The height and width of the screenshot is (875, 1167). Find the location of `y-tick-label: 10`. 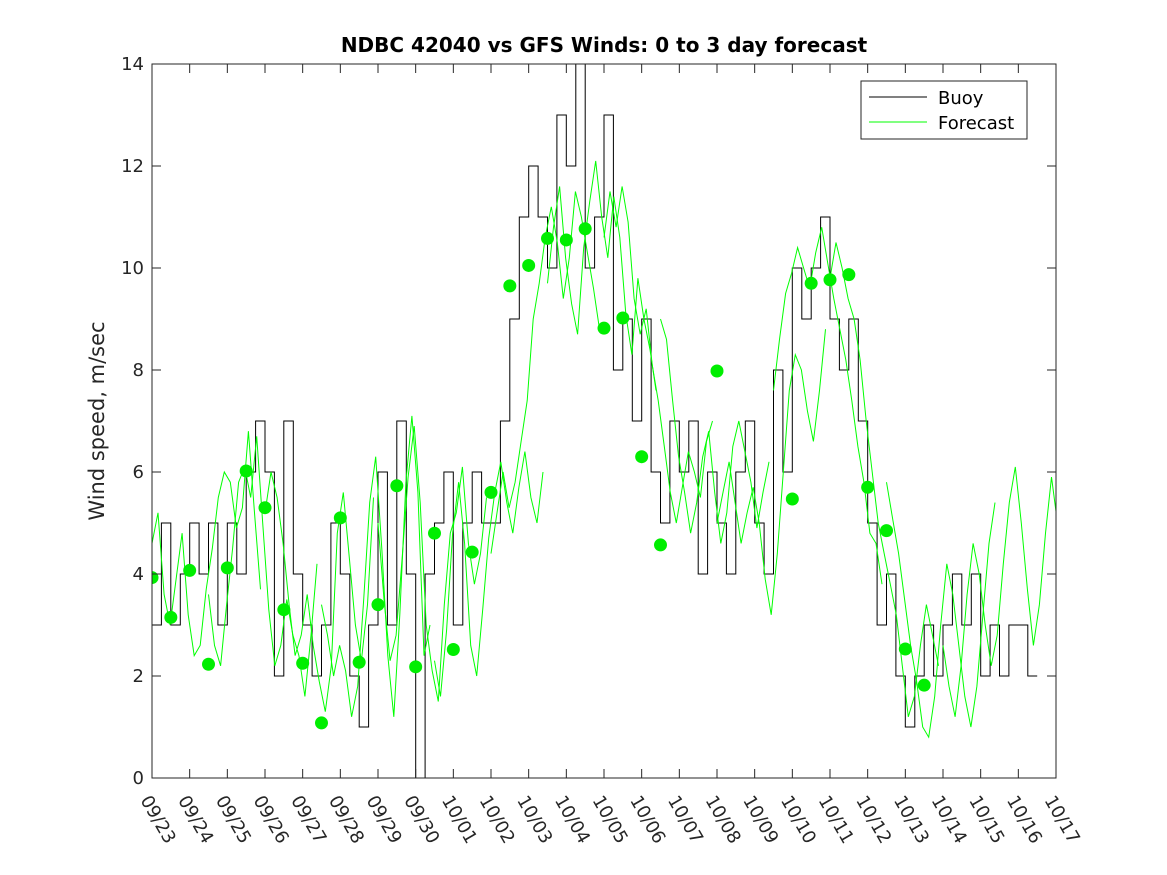

y-tick-label: 10 is located at coordinates (132, 268).